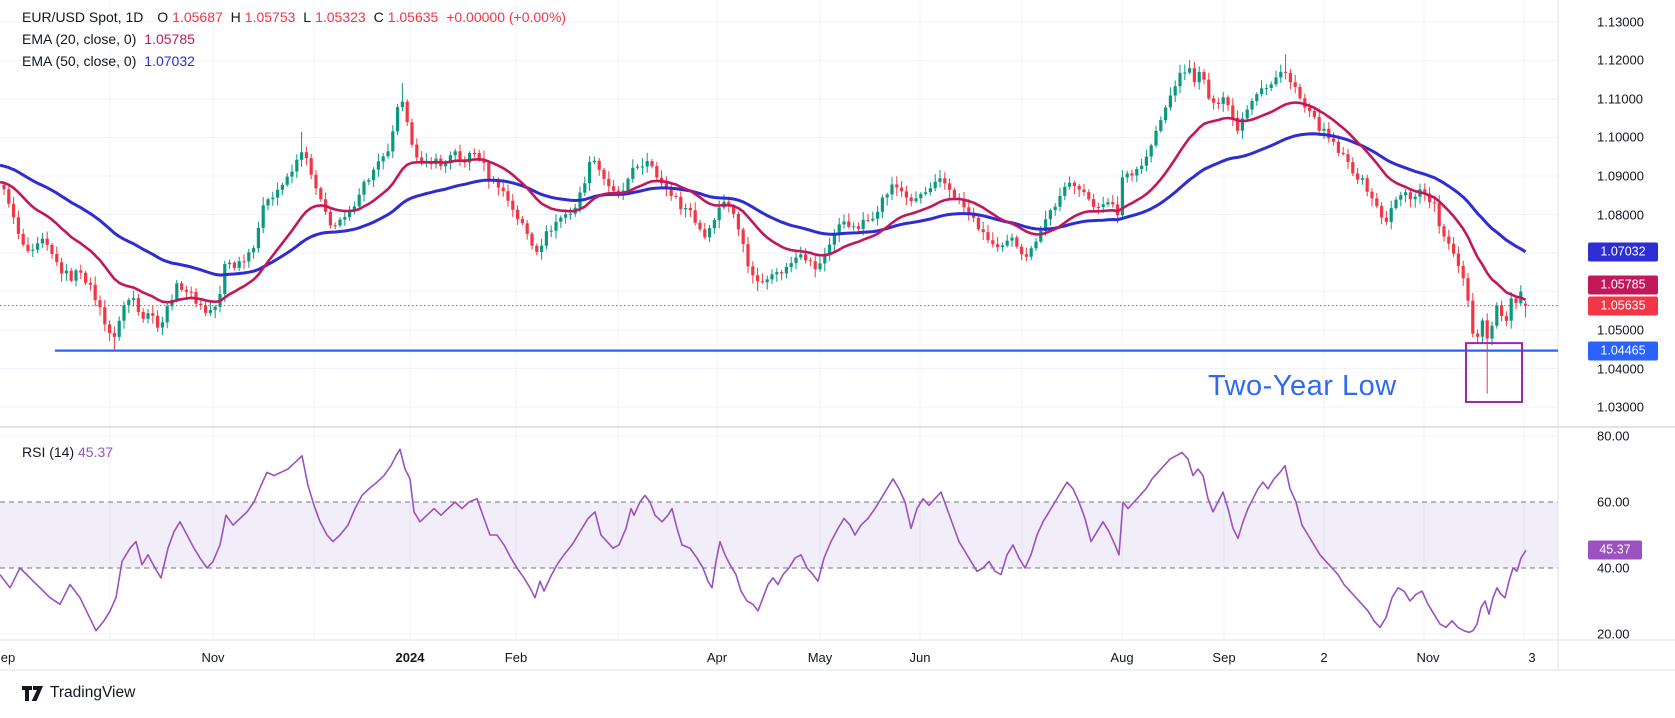 The height and width of the screenshot is (718, 1675). Describe the element at coordinates (1620, 22) in the screenshot. I see `price-axis-label: 1.13000` at that location.